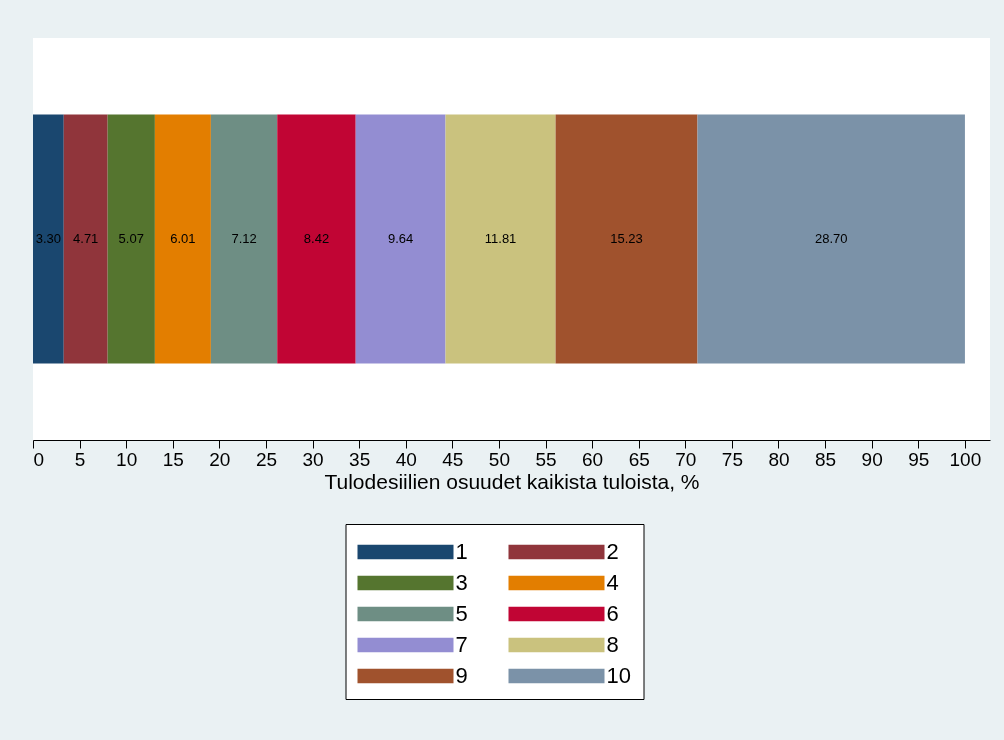 The height and width of the screenshot is (740, 1004). I want to click on x-tick-label: 5, so click(80, 459).